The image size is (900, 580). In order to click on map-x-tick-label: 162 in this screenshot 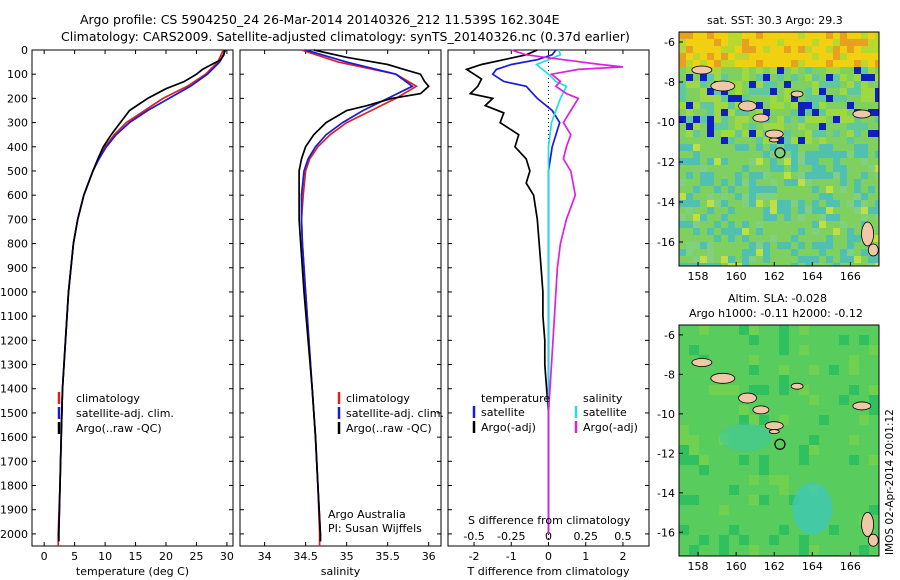, I will do `click(774, 566)`.